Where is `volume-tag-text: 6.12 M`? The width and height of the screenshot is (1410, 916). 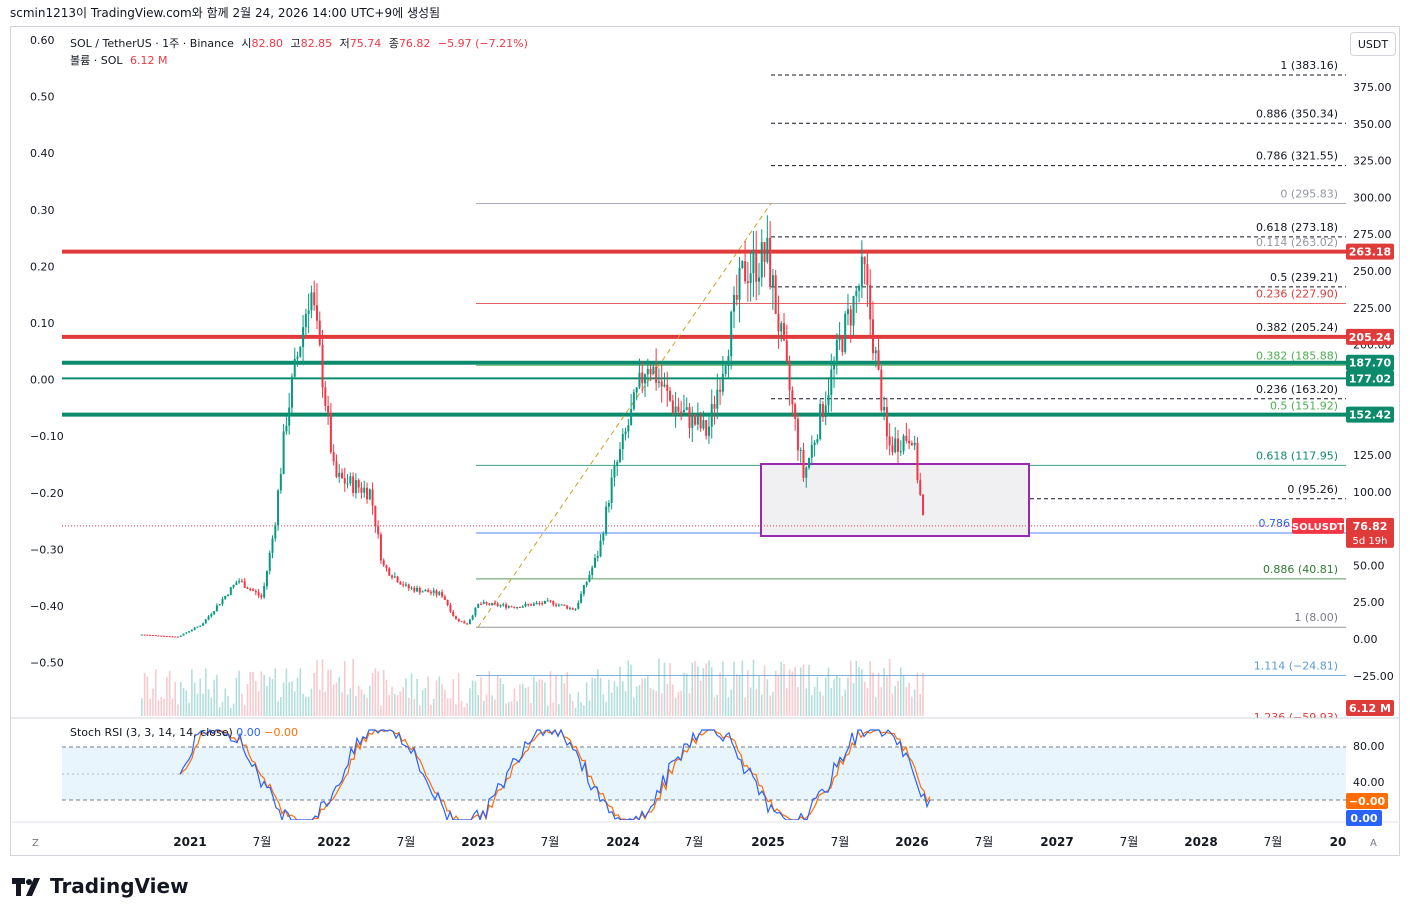 volume-tag-text: 6.12 M is located at coordinates (1370, 708).